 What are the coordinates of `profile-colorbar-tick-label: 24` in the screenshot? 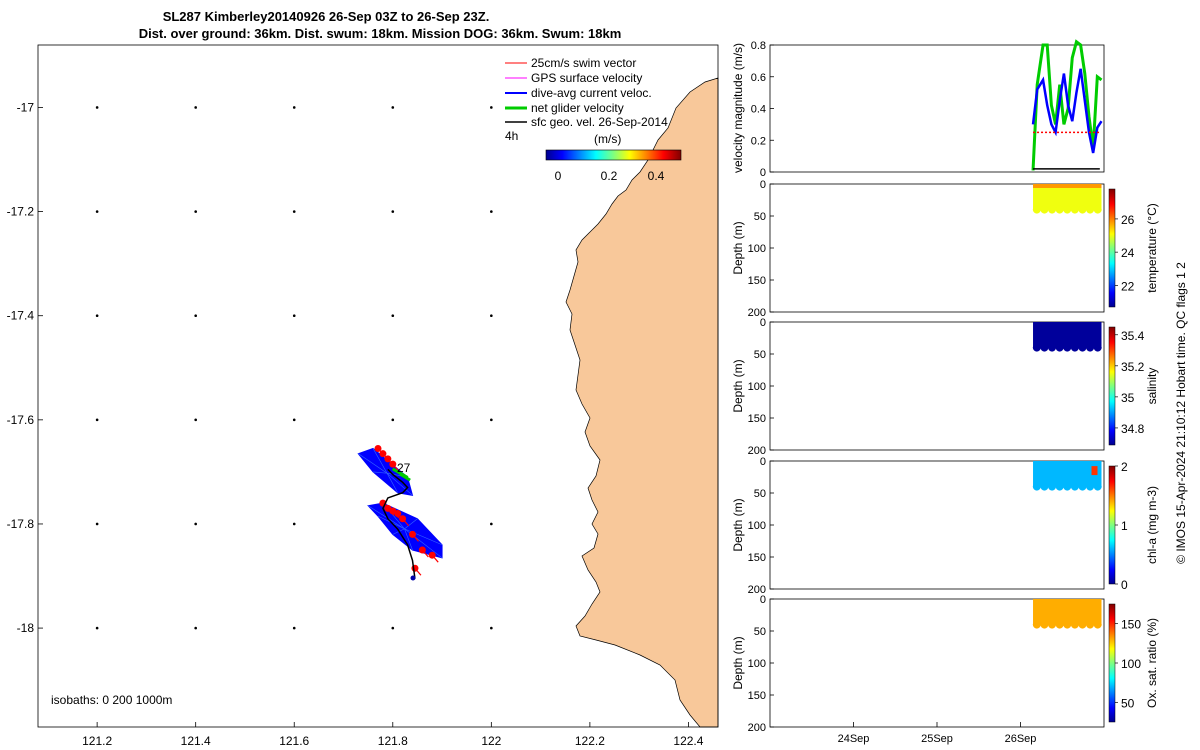 It's located at (1128, 253).